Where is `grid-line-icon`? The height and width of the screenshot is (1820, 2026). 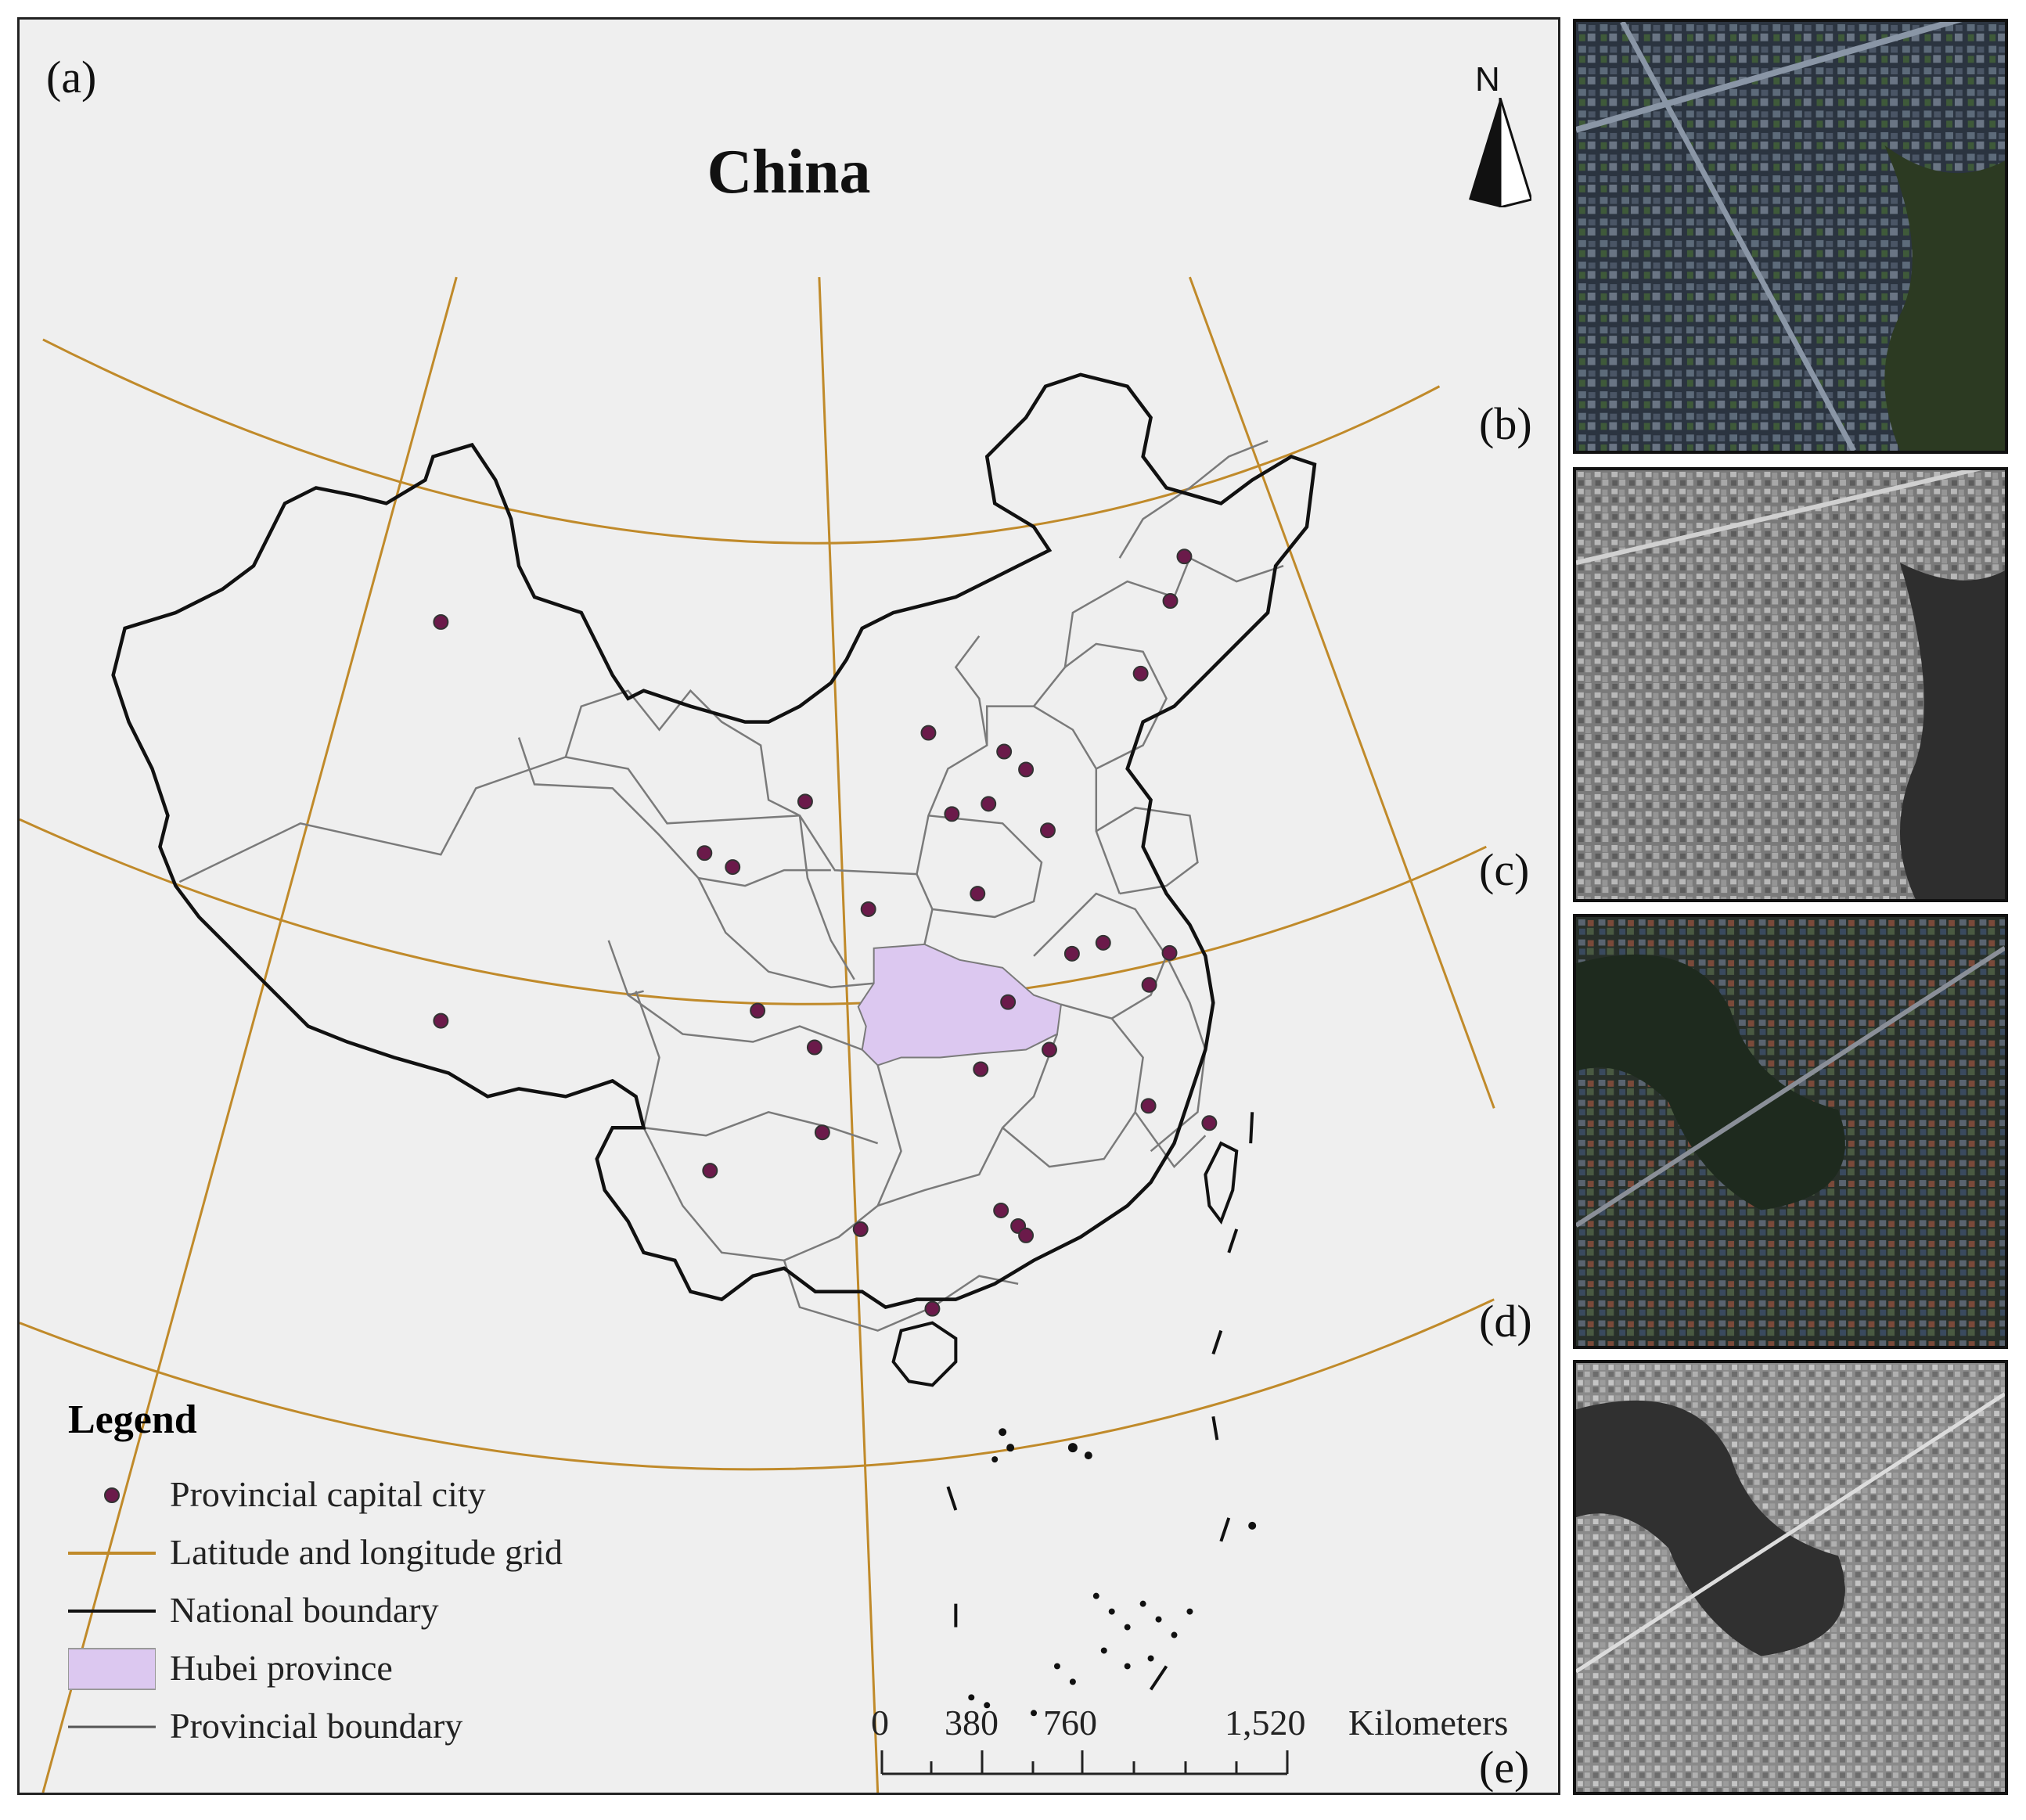 grid-line-icon is located at coordinates (112, 1553).